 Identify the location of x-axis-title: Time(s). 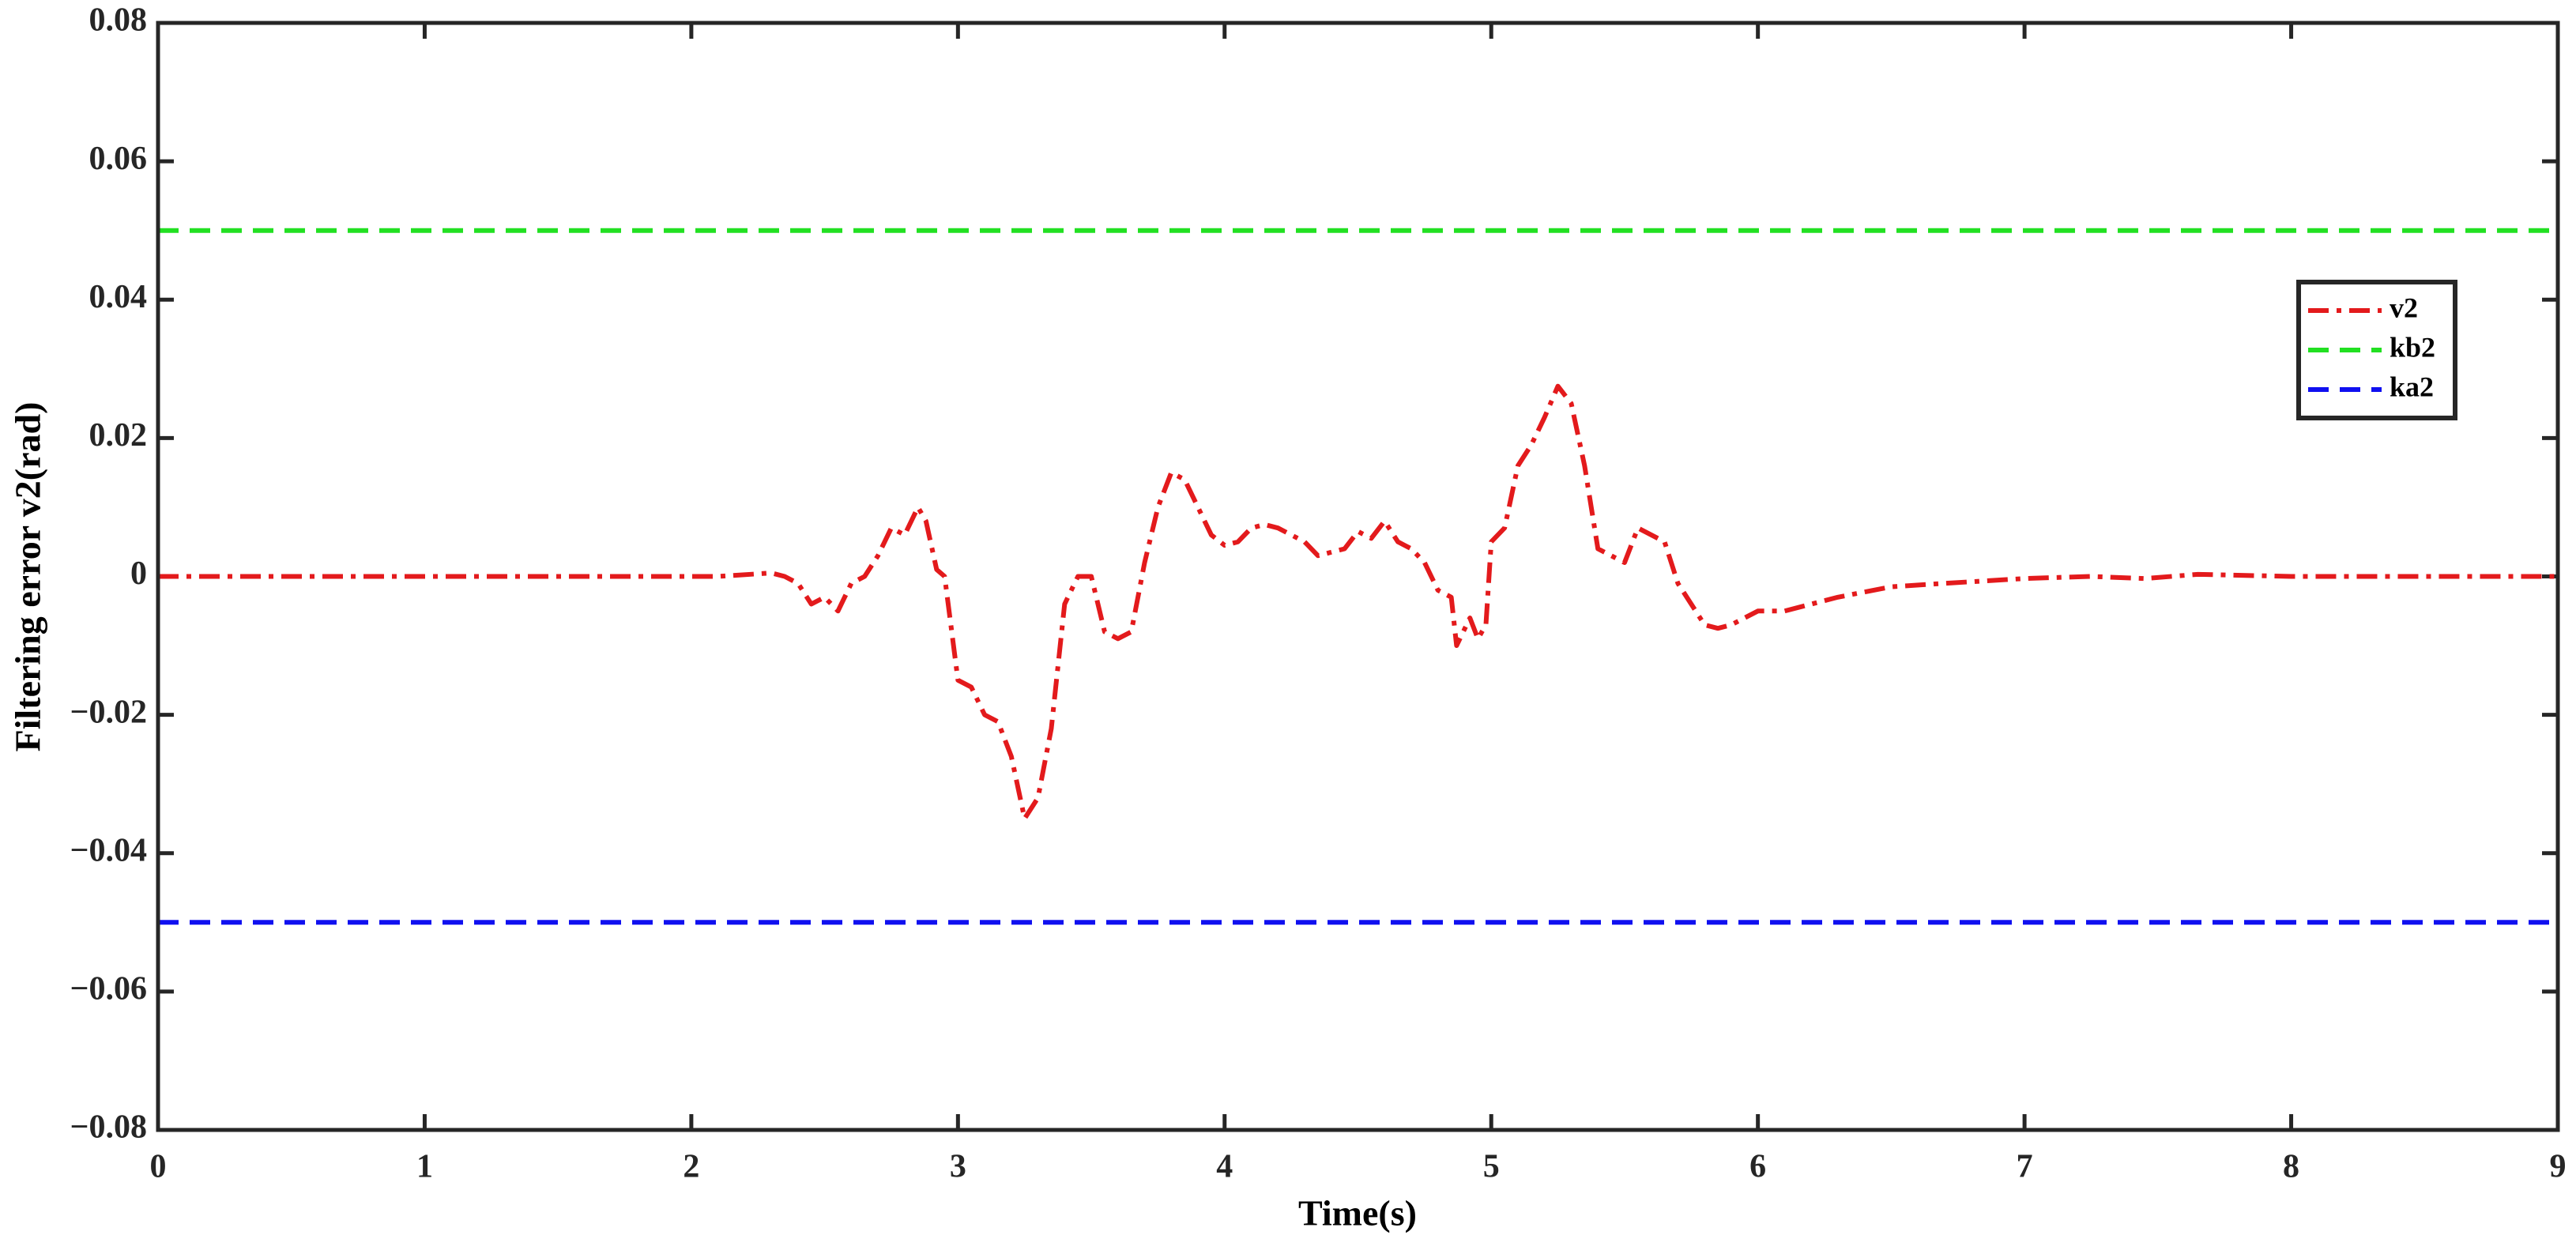
(1357, 1213).